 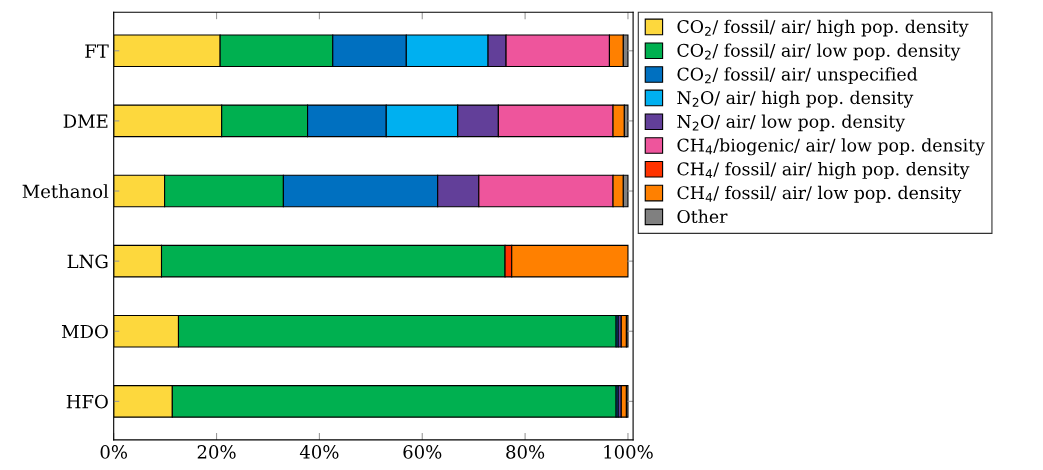 What do you see at coordinates (65, 191) in the screenshot?
I see `y-tick-label: Methanol` at bounding box center [65, 191].